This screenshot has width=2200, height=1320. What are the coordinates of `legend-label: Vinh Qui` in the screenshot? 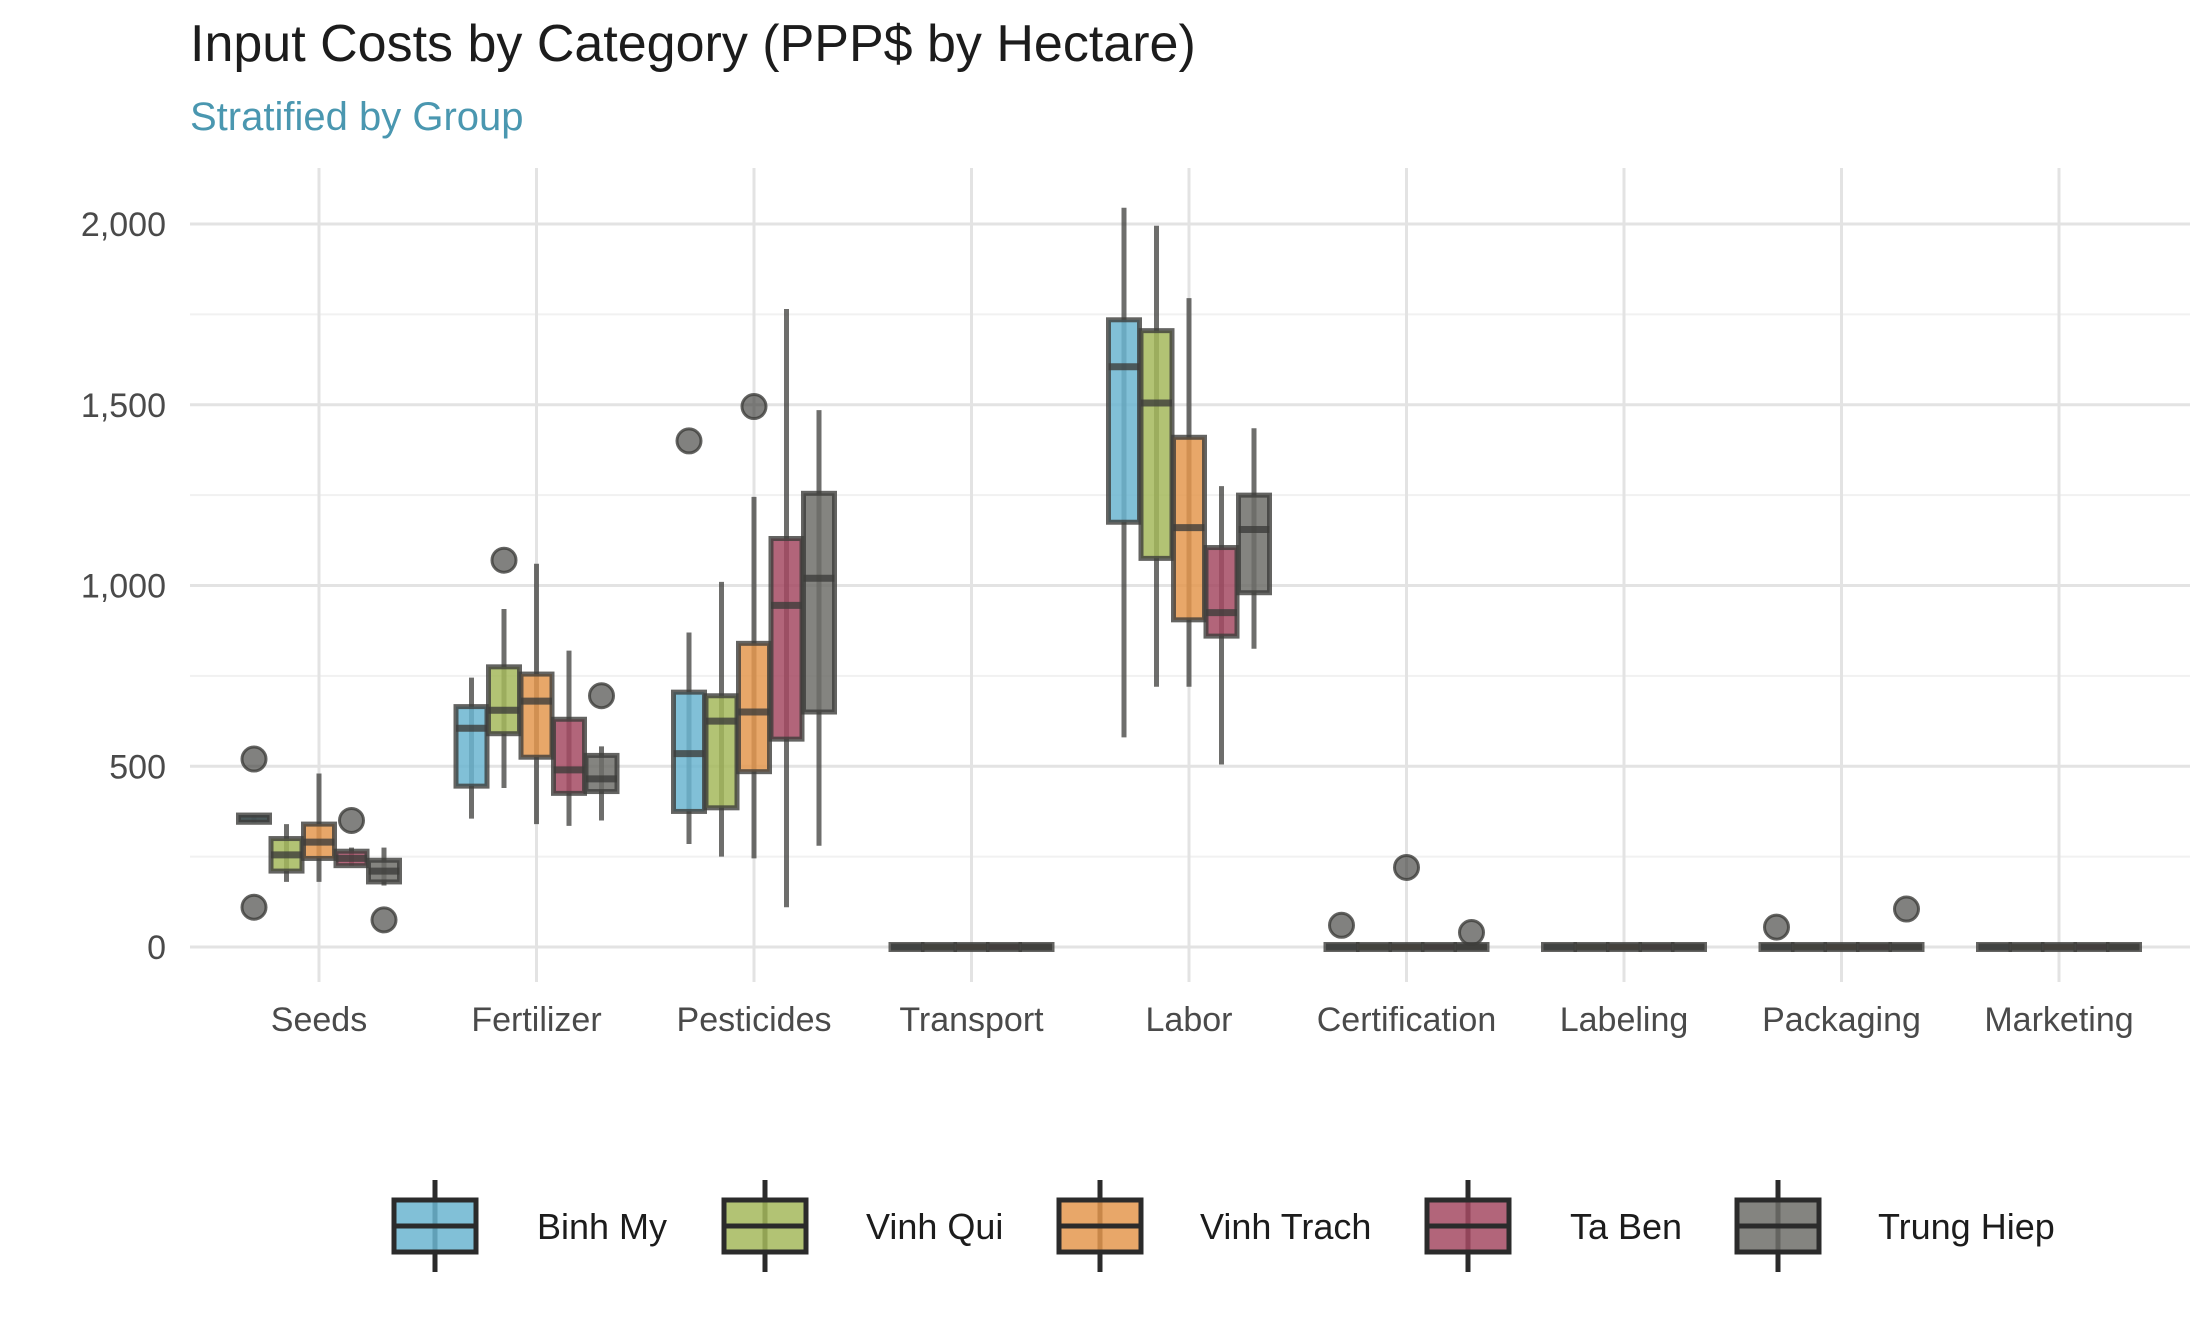 It's located at (934, 1226).